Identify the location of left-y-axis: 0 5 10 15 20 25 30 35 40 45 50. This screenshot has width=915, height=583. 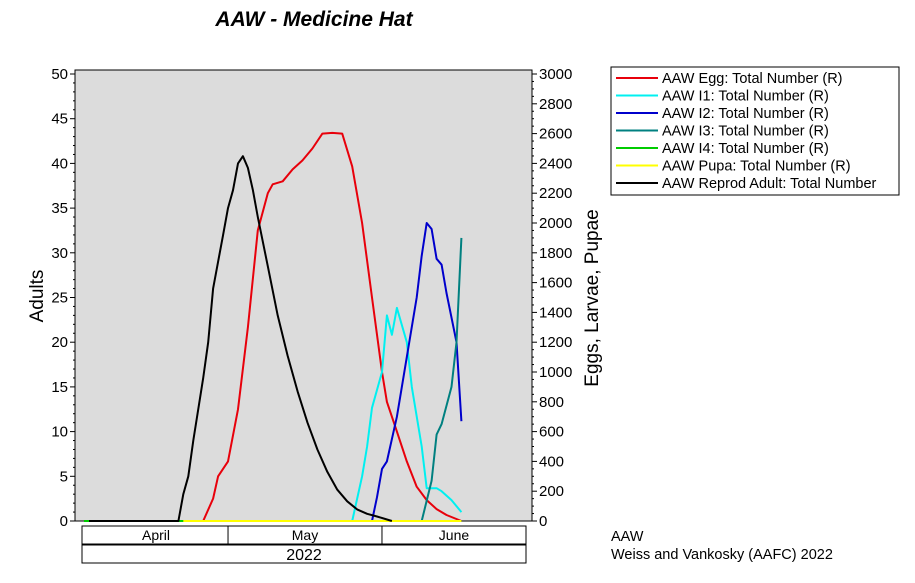
(63, 298).